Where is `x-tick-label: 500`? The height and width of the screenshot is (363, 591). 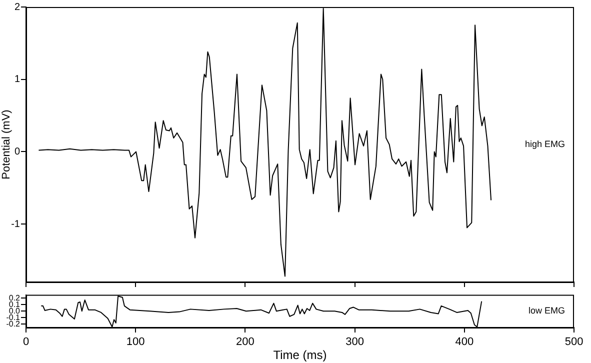 x-tick-label: 500 is located at coordinates (574, 342).